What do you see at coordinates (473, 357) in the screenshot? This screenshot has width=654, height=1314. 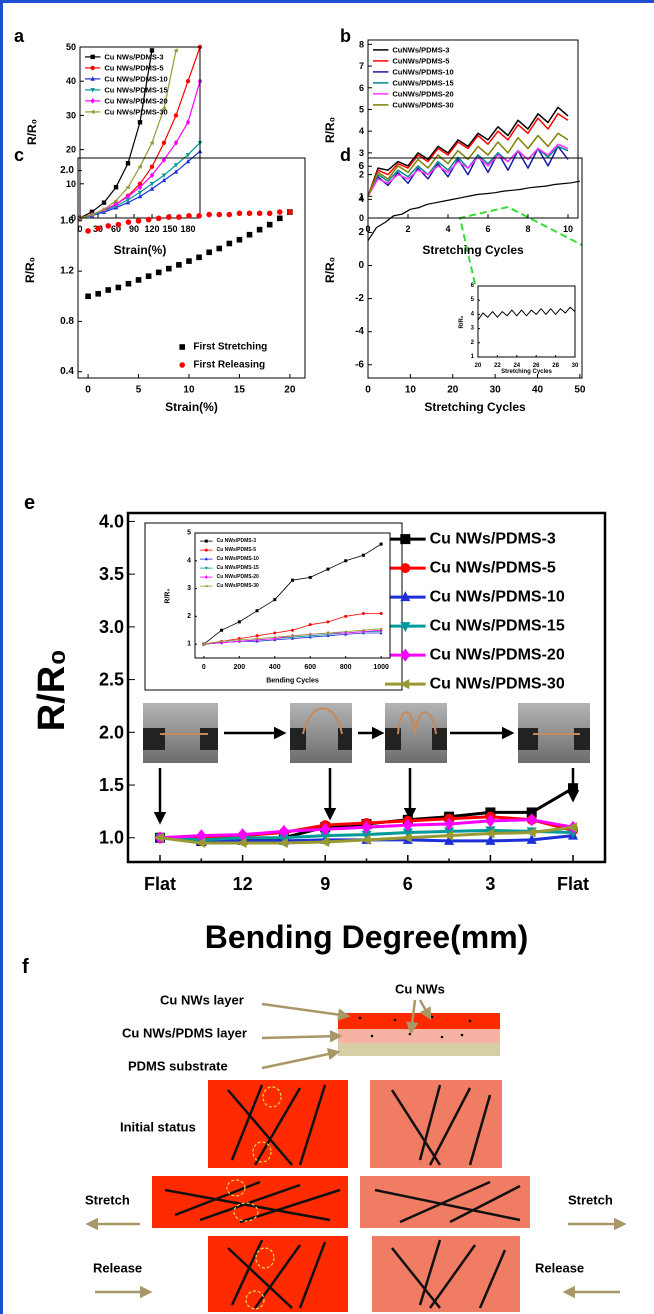 I see `y-tick-label: 1` at bounding box center [473, 357].